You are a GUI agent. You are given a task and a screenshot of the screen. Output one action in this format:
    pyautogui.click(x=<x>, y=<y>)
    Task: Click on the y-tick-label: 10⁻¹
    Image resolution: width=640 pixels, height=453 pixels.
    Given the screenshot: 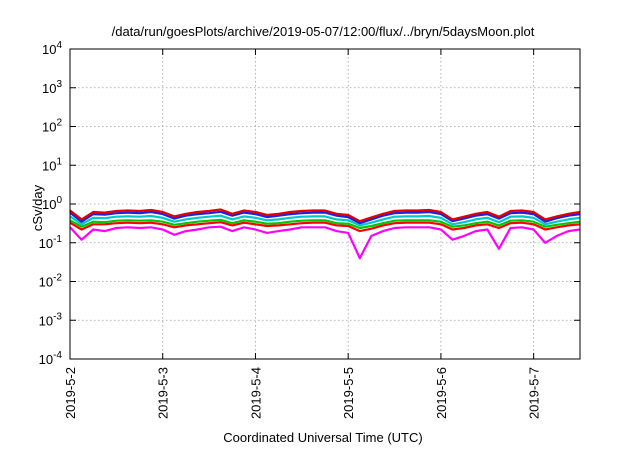 What is the action you would take?
    pyautogui.click(x=51, y=242)
    